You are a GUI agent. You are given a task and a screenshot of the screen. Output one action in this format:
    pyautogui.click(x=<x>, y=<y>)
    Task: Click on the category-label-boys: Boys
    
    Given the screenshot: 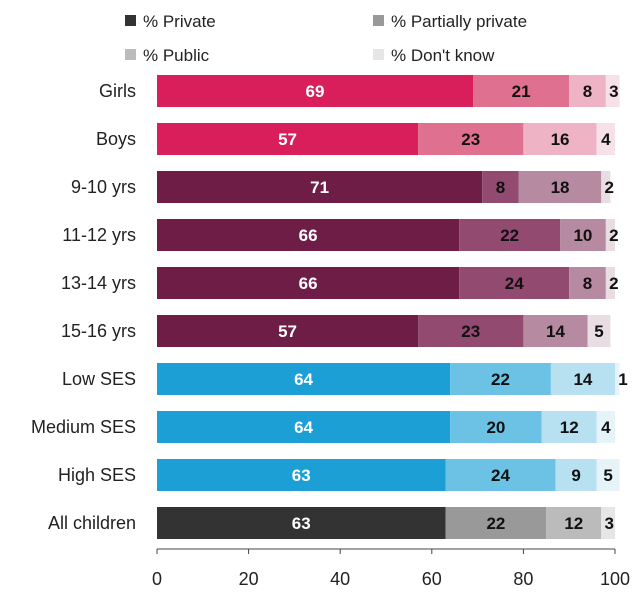 What is the action you would take?
    pyautogui.click(x=116, y=139)
    